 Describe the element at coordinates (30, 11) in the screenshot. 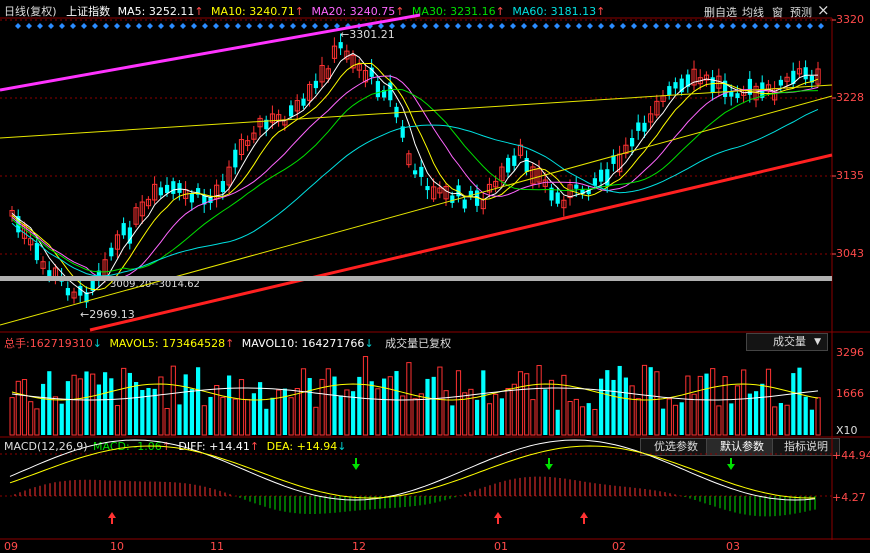

I see `period-label: 日线(复权)` at that location.